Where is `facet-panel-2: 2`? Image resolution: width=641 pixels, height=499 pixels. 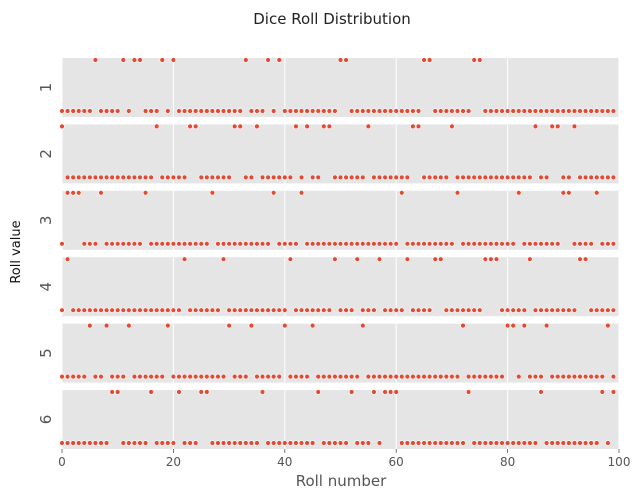
facet-panel-2: 2 is located at coordinates (328, 153).